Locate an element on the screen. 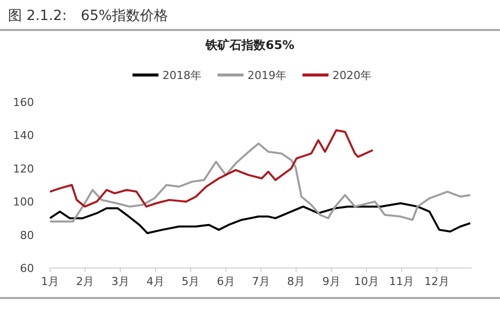 Image resolution: width=500 pixels, height=331 pixels. x-tick-label: 9月 is located at coordinates (331, 281).